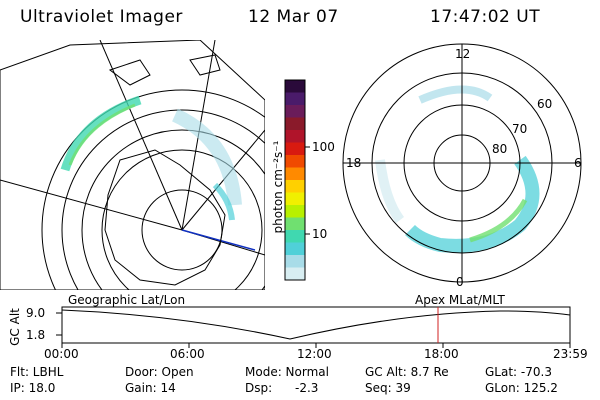 The width and height of the screenshot is (600, 400). What do you see at coordinates (307, 388) in the screenshot?
I see `dsp-value: -2.3` at bounding box center [307, 388].